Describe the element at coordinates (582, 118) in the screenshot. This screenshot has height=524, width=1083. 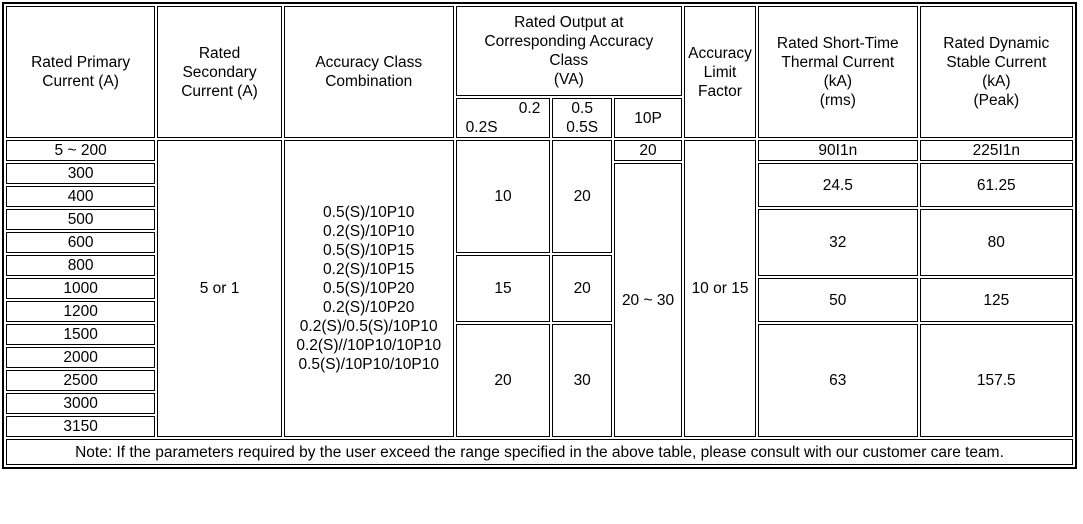
I see `subheader-class-0-5: 0.5 0.5S` at that location.